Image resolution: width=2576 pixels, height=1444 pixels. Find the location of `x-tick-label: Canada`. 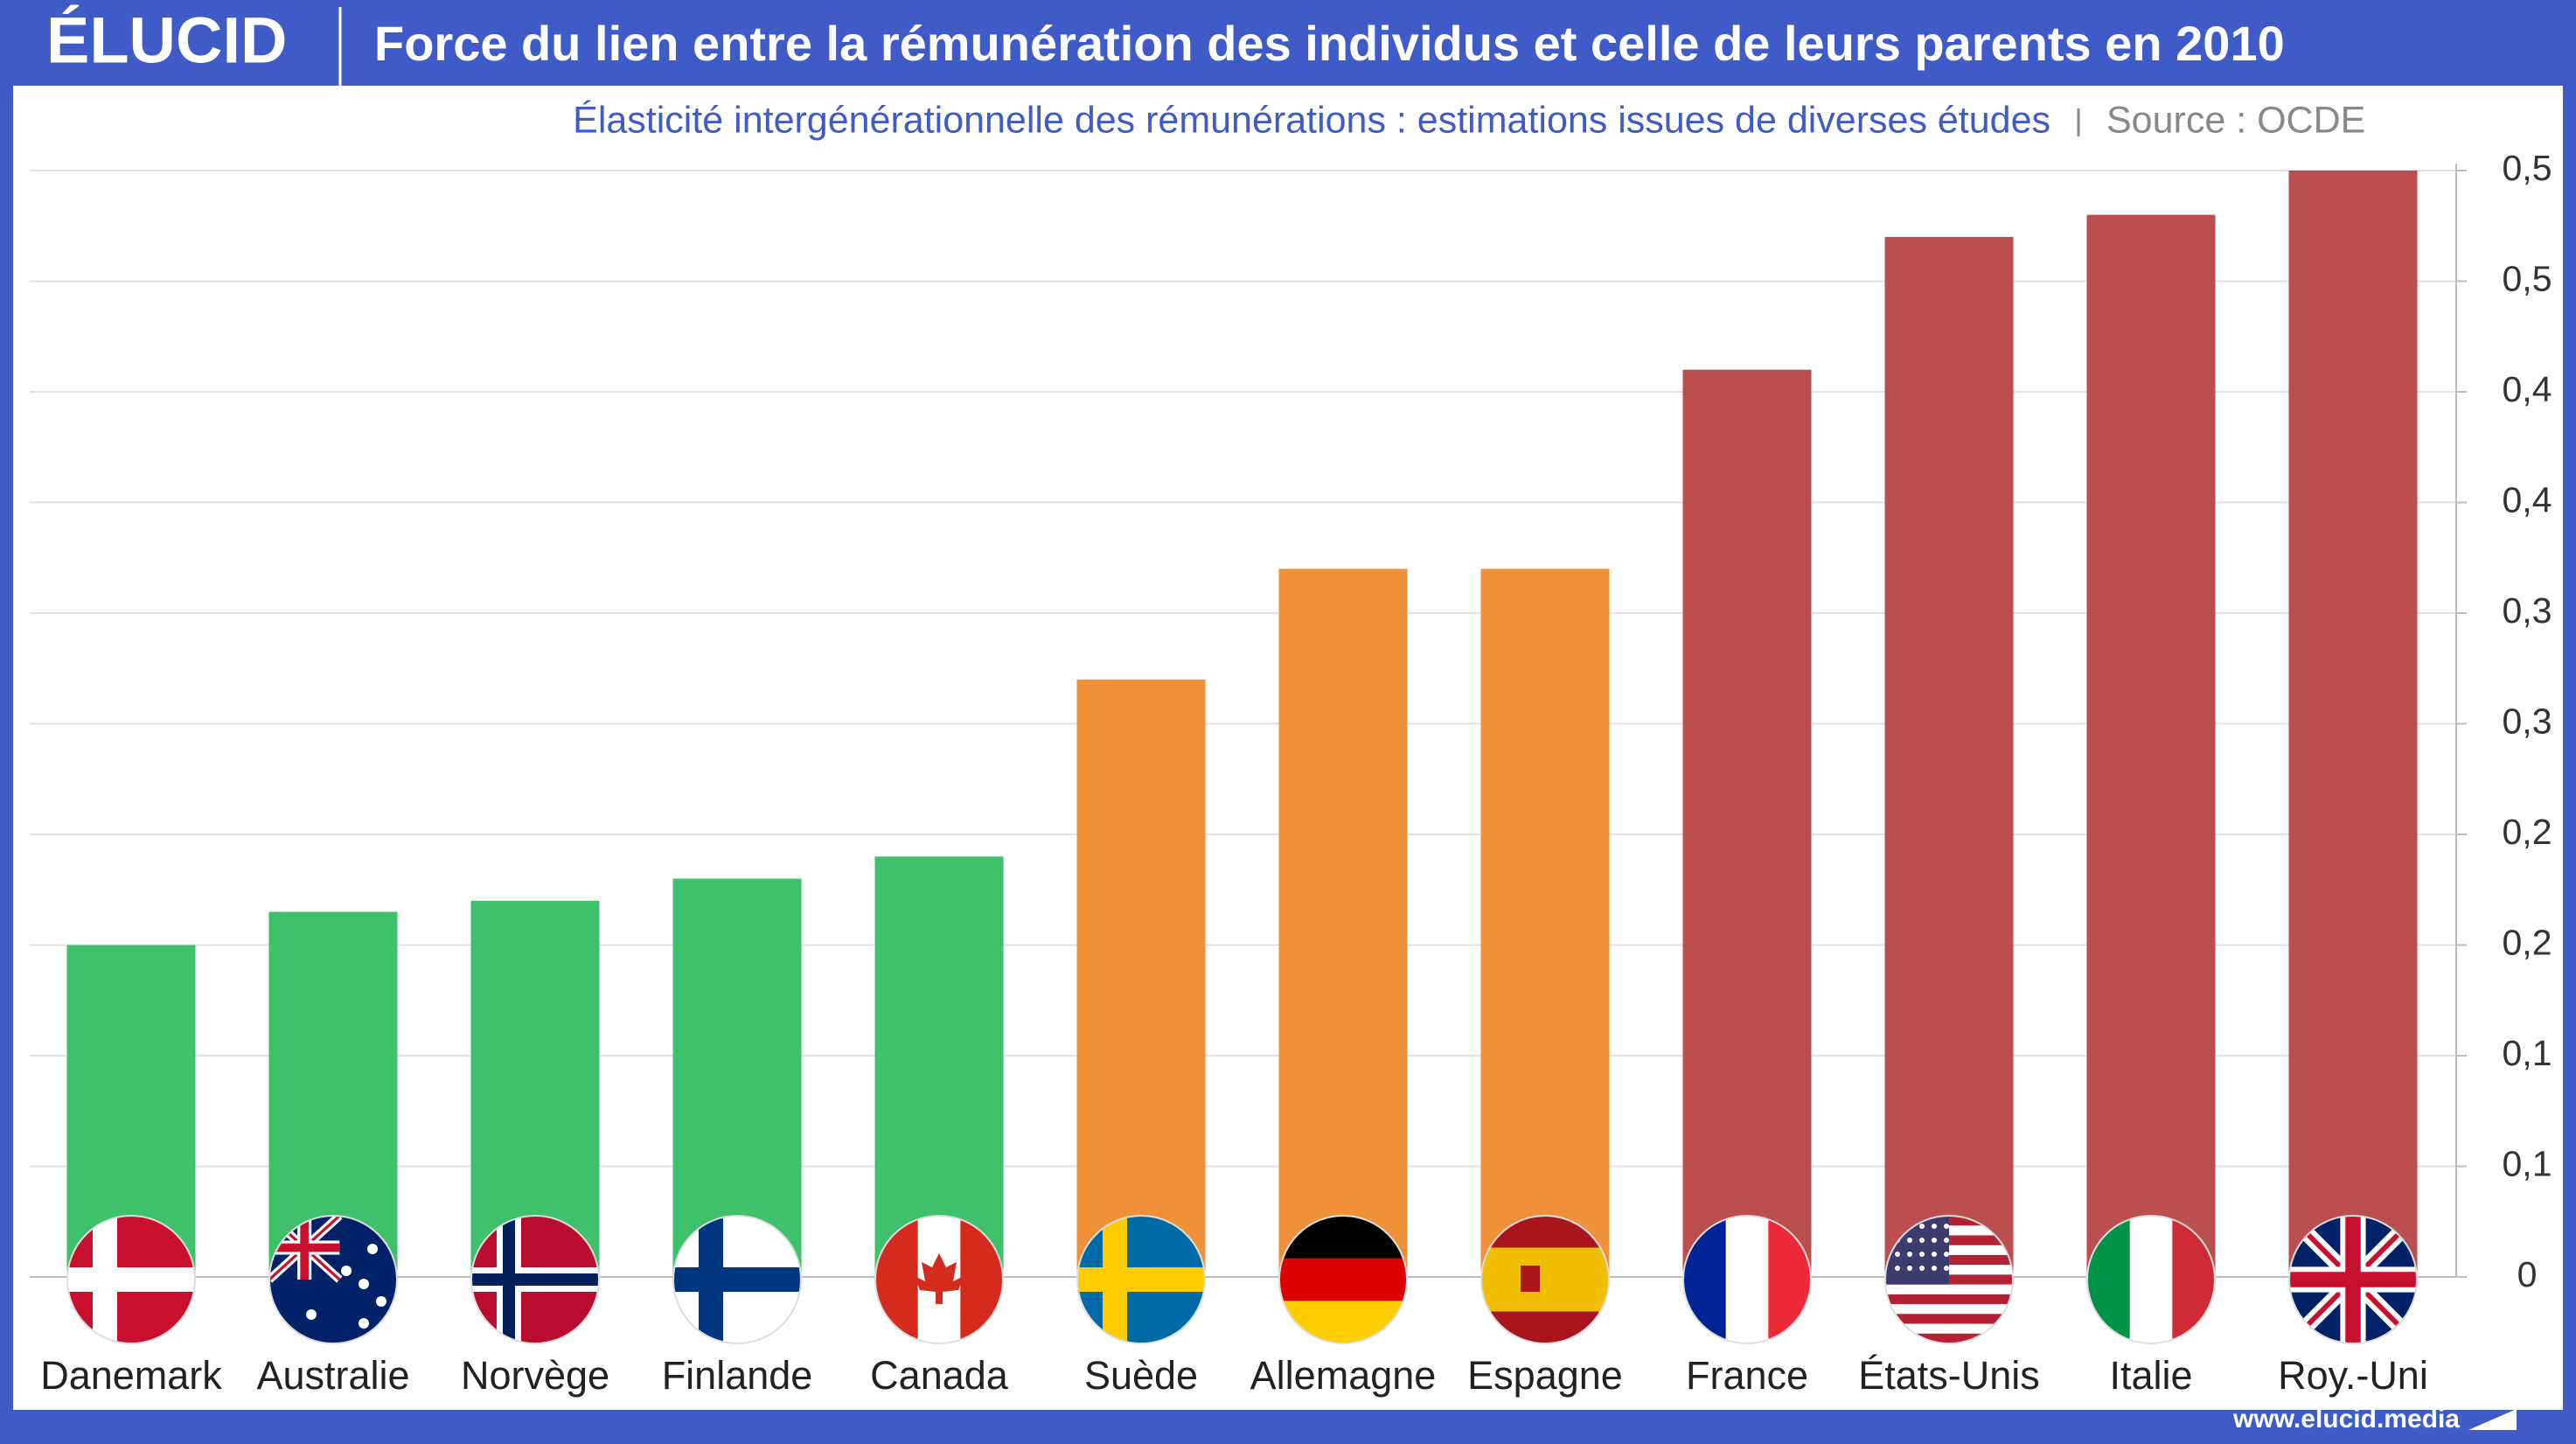

x-tick-label: Canada is located at coordinates (939, 1375).